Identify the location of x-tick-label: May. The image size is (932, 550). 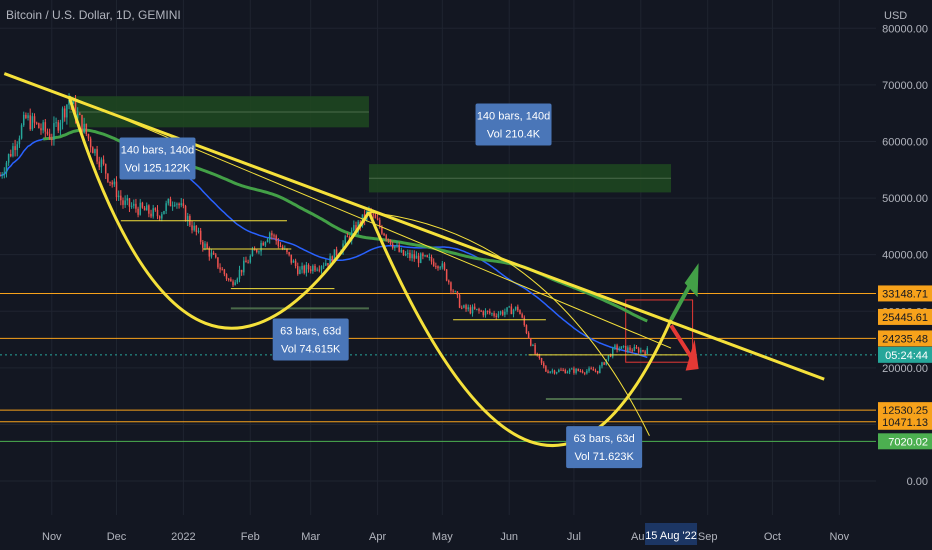
(442, 537).